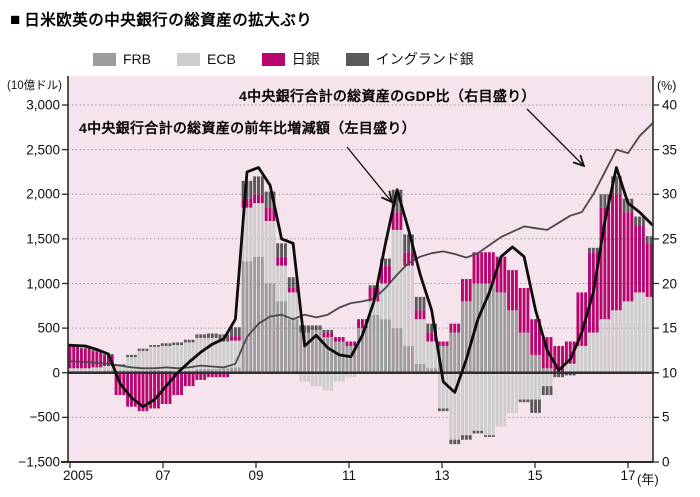 The image size is (700, 497). Describe the element at coordinates (520, 386) in the screenshot. I see `bar-ECB-m117` at that location.